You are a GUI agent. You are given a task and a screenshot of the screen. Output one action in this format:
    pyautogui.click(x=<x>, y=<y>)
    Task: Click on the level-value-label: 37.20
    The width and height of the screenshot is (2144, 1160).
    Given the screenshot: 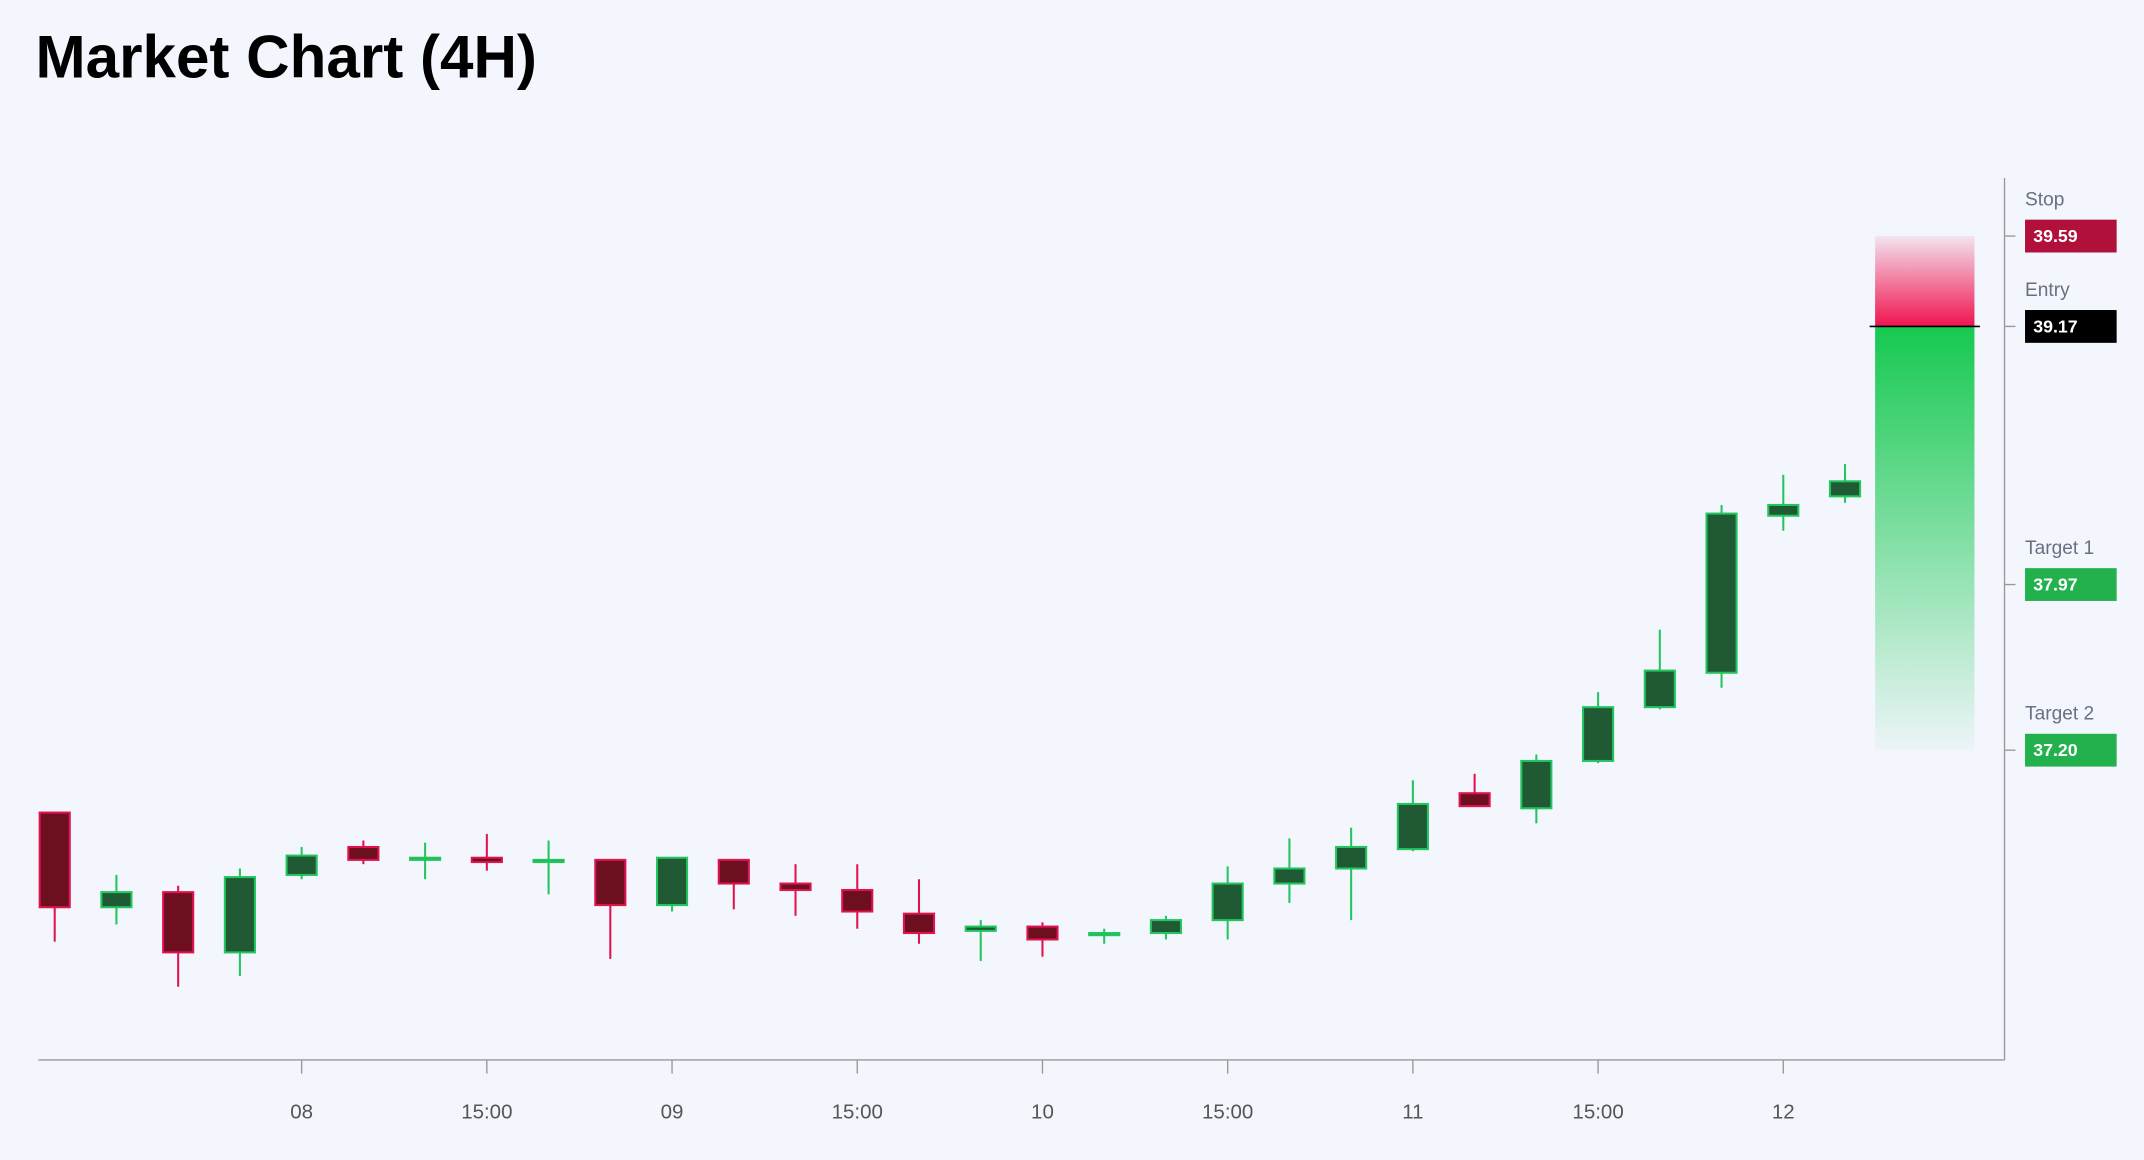 What is the action you would take?
    pyautogui.click(x=2055, y=750)
    